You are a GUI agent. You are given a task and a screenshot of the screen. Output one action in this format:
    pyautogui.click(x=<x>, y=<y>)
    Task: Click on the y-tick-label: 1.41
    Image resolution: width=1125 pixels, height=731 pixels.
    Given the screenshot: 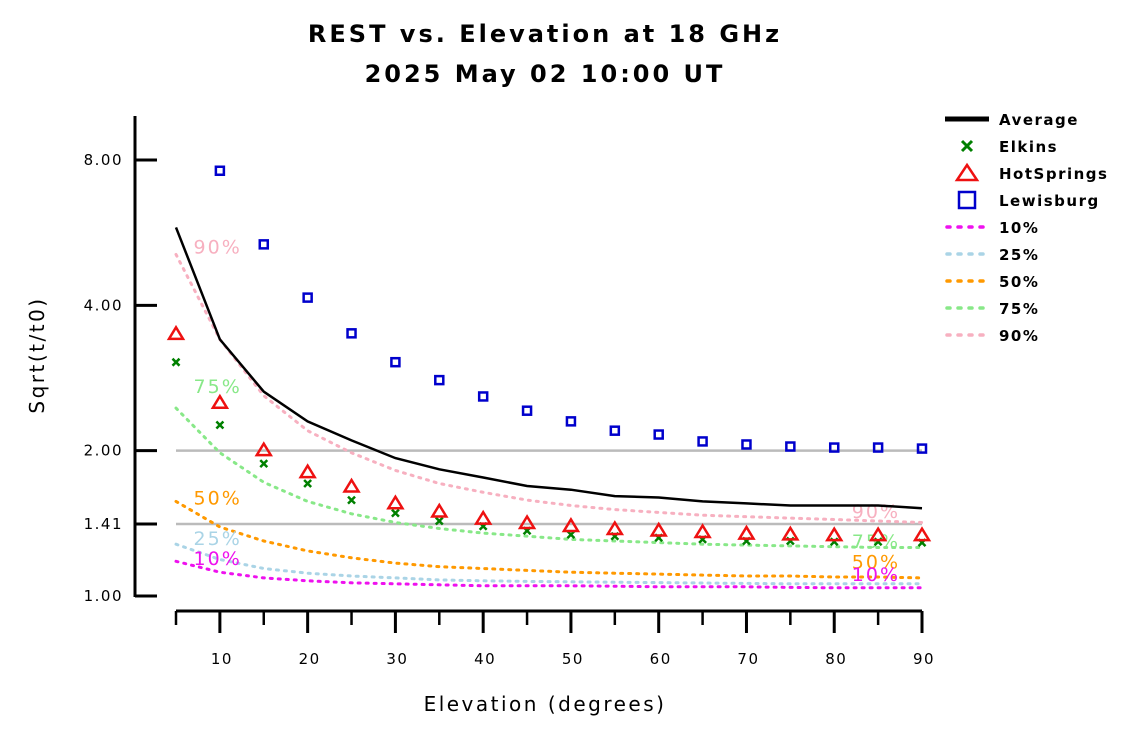 What is the action you would take?
    pyautogui.click(x=103, y=524)
    